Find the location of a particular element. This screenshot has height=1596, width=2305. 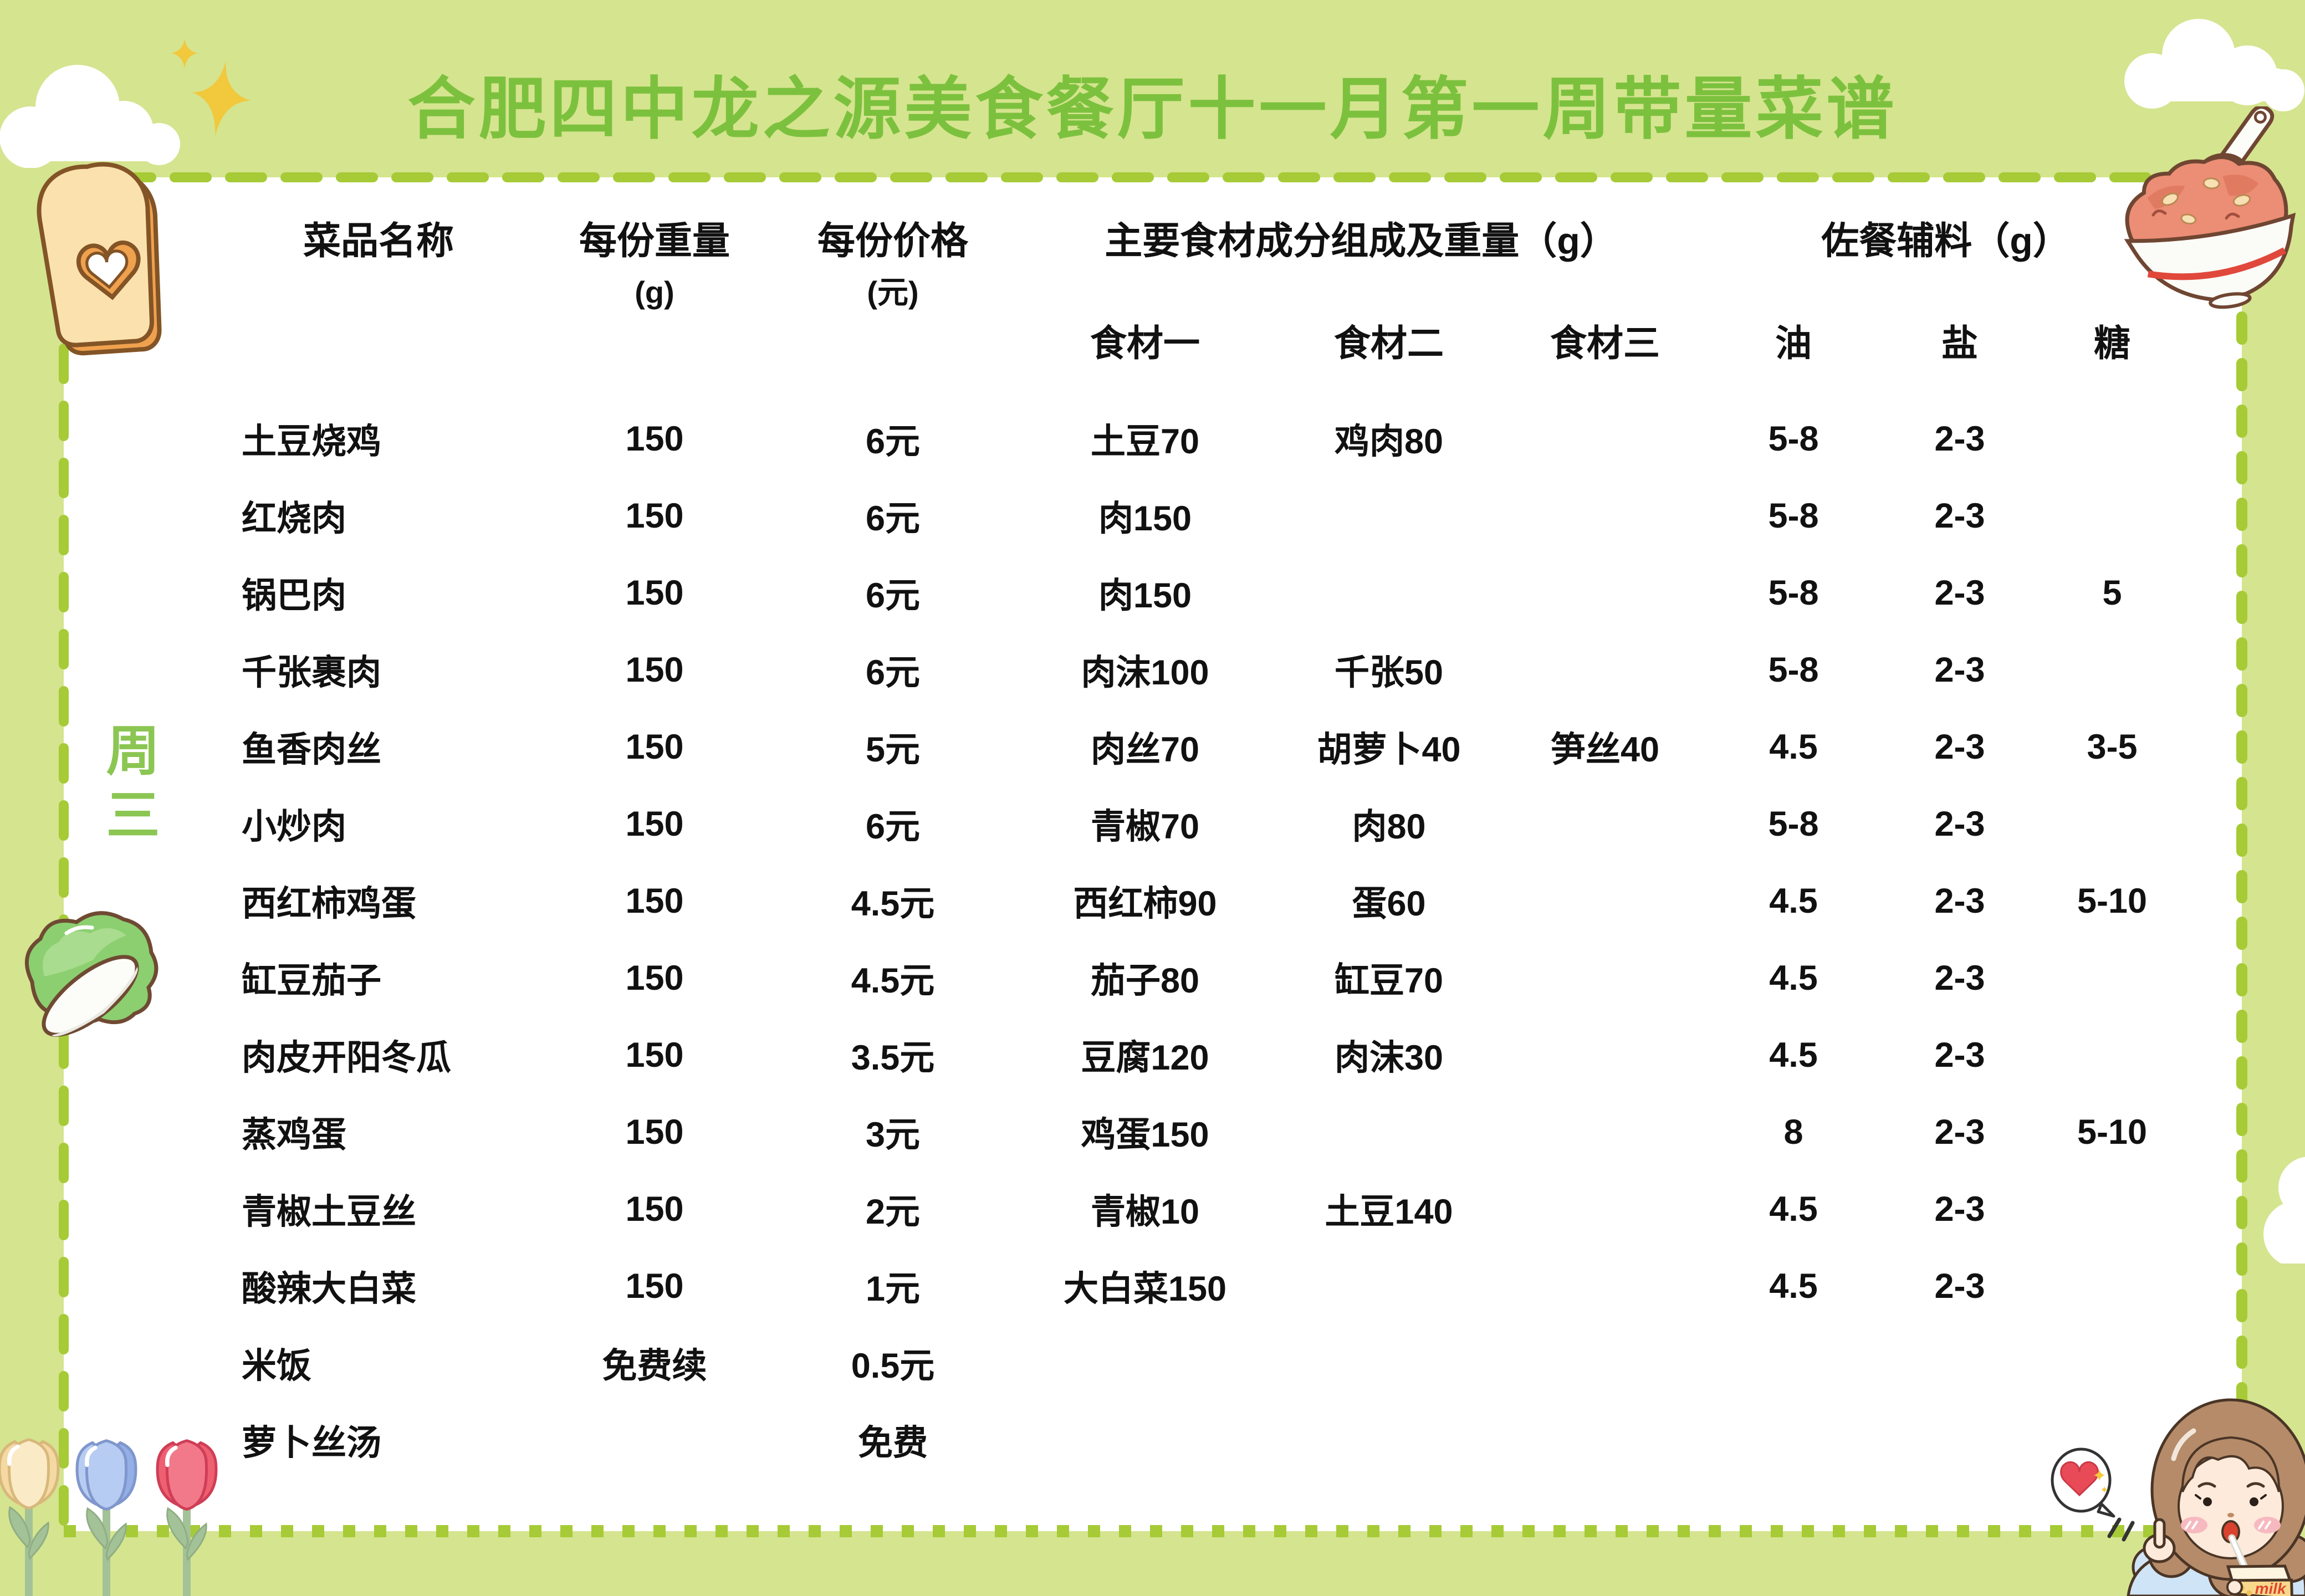

col-header-ing1: 食材一 is located at coordinates (1145, 343).